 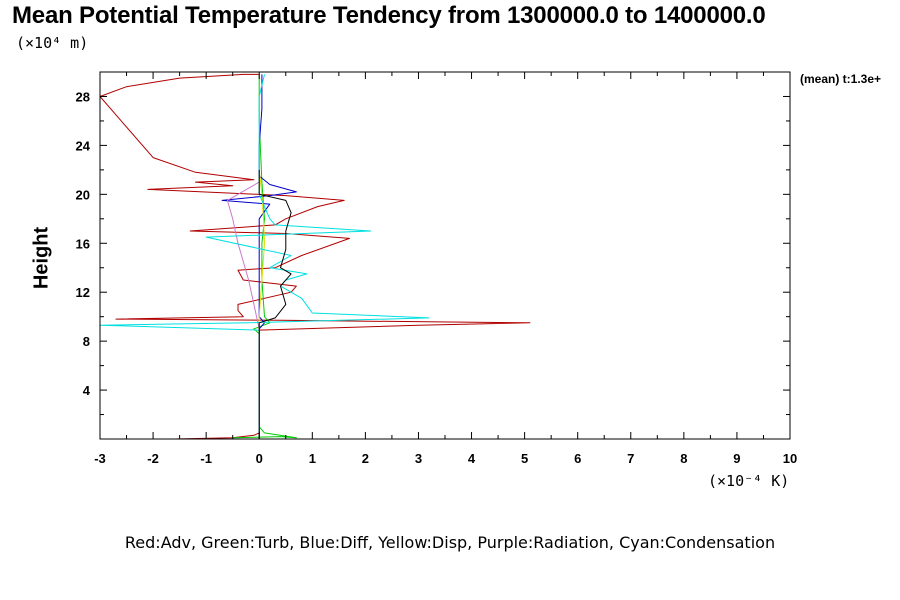 What do you see at coordinates (83, 243) in the screenshot?
I see `y-tick-label: 16` at bounding box center [83, 243].